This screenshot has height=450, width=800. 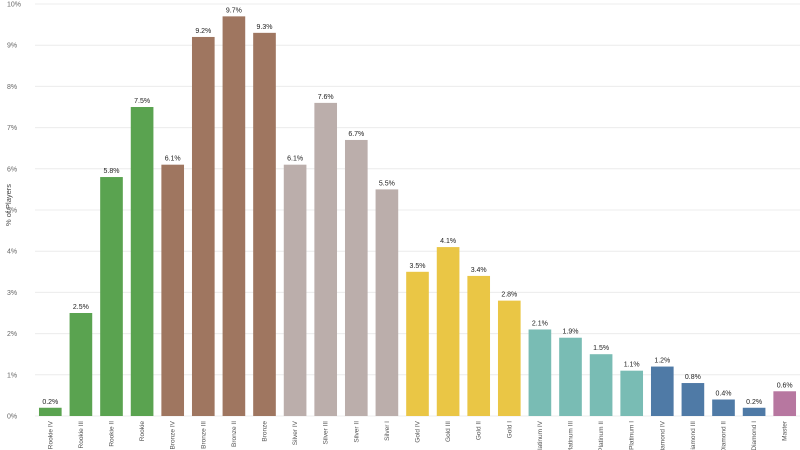 I want to click on x-tick-label: Diamond IV, so click(x=662, y=435).